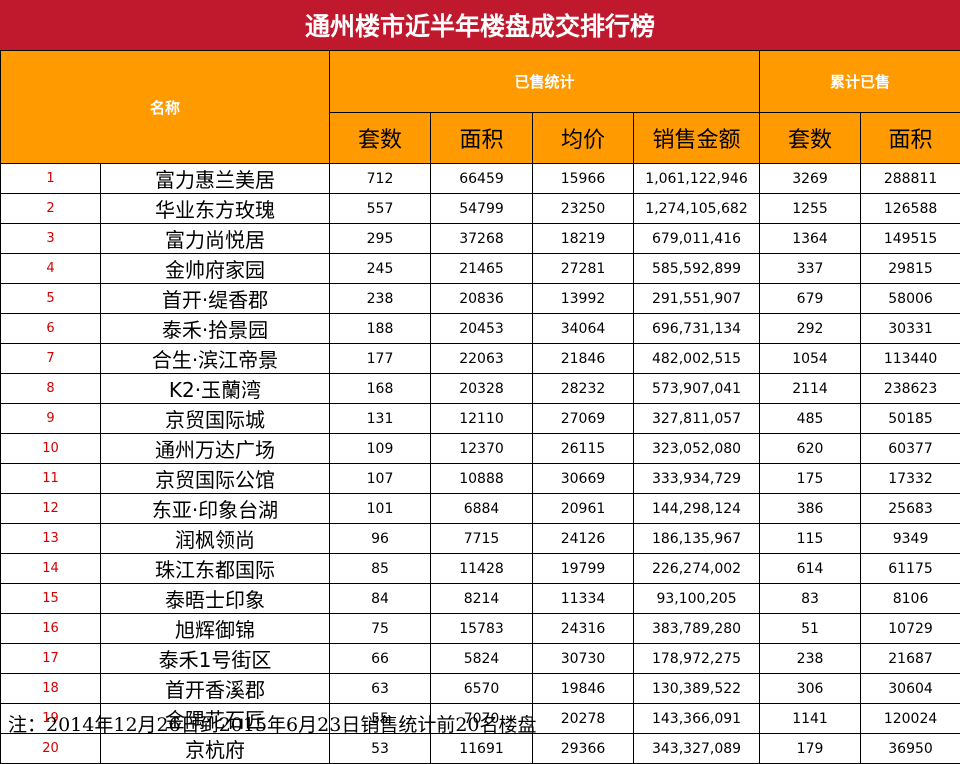 The height and width of the screenshot is (764, 960). What do you see at coordinates (910, 389) in the screenshot?
I see `cum-area-cell: 238623` at bounding box center [910, 389].